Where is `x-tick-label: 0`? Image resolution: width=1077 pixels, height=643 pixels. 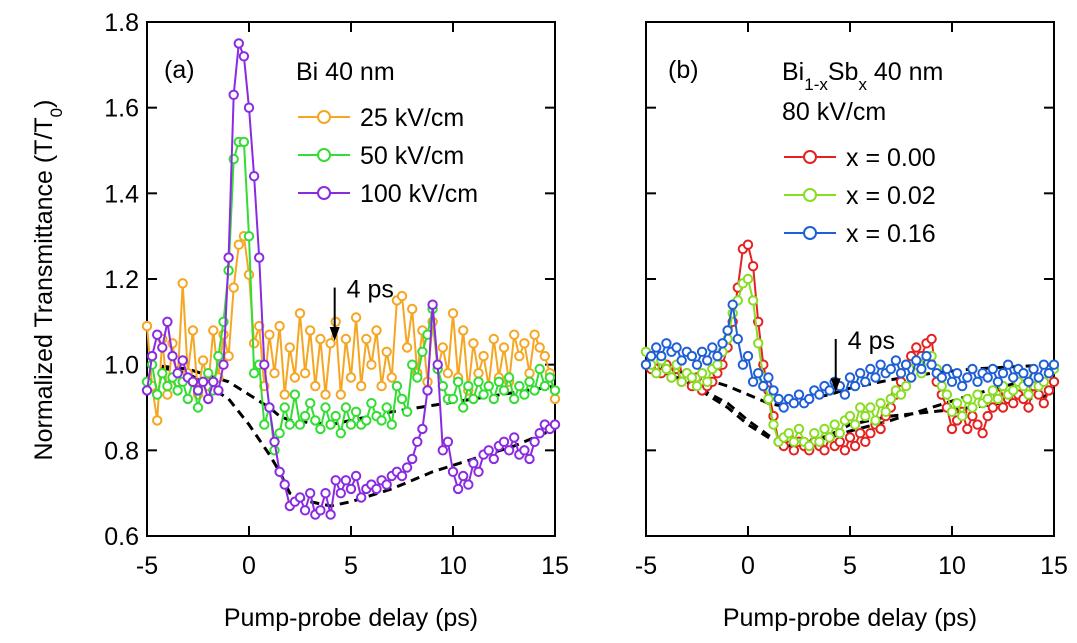 x-tick-label: 0 is located at coordinates (249, 566).